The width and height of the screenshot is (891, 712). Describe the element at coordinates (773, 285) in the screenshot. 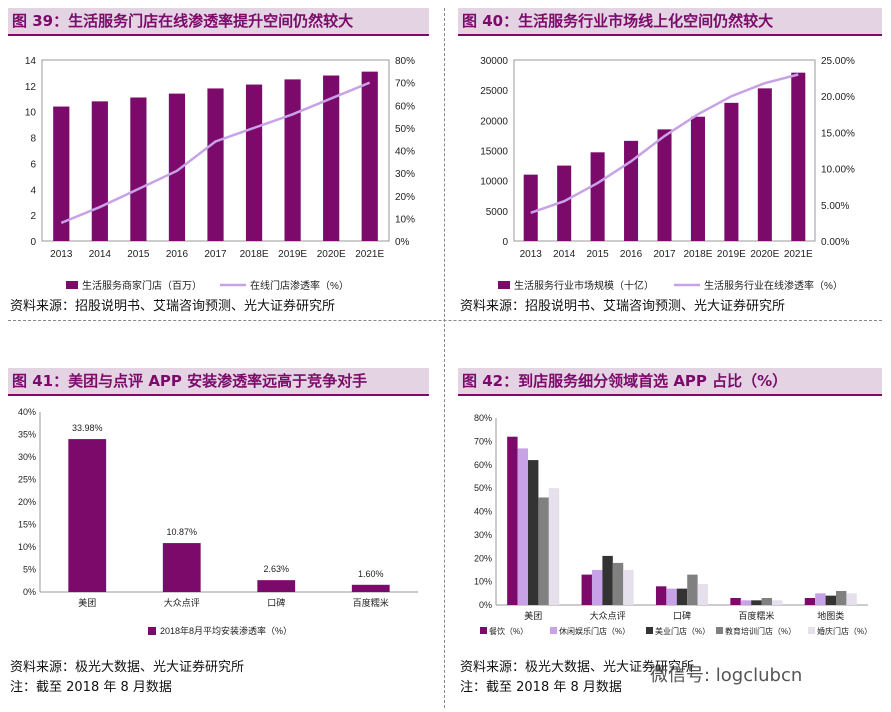

I see `legend-label: 生活服务行业在线渗透率（%）` at that location.